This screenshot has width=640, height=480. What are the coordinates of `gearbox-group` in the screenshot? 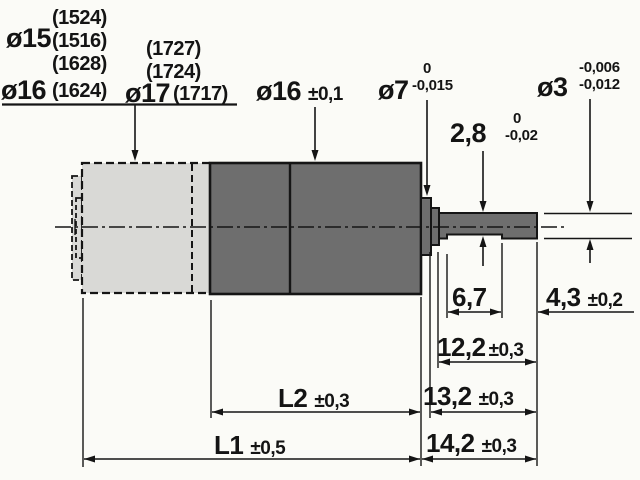 It's located at (142, 228).